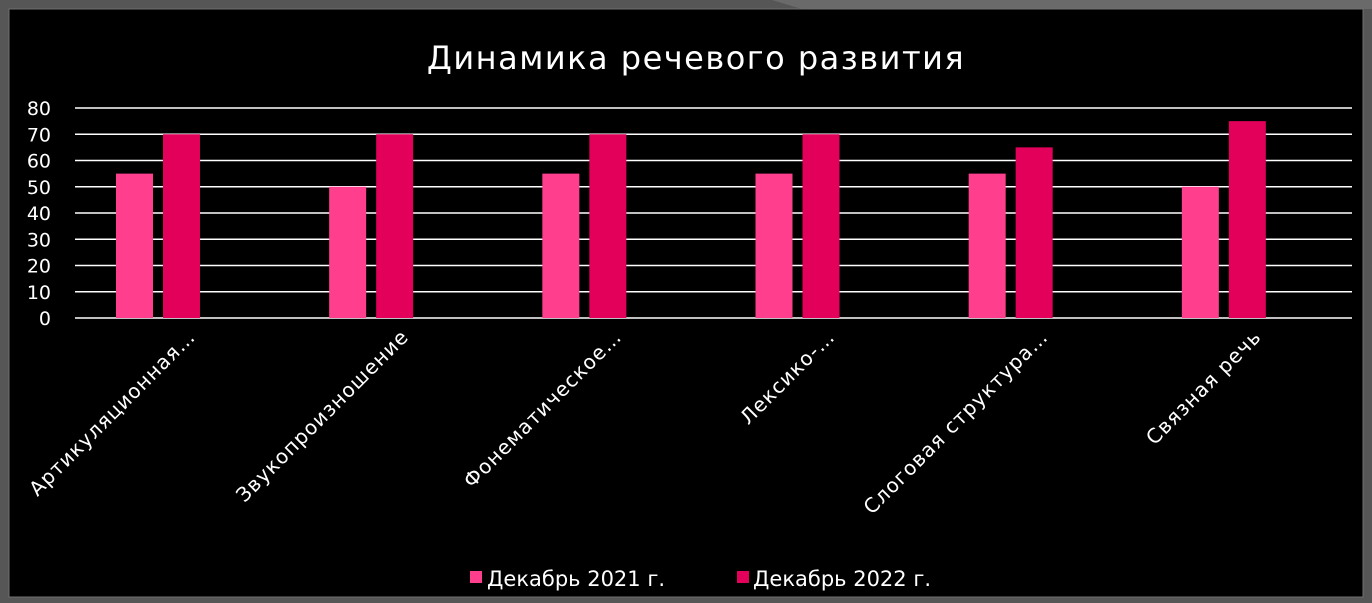 The width and height of the screenshot is (1372, 603). I want to click on y-tick-label: 20, so click(39, 267).